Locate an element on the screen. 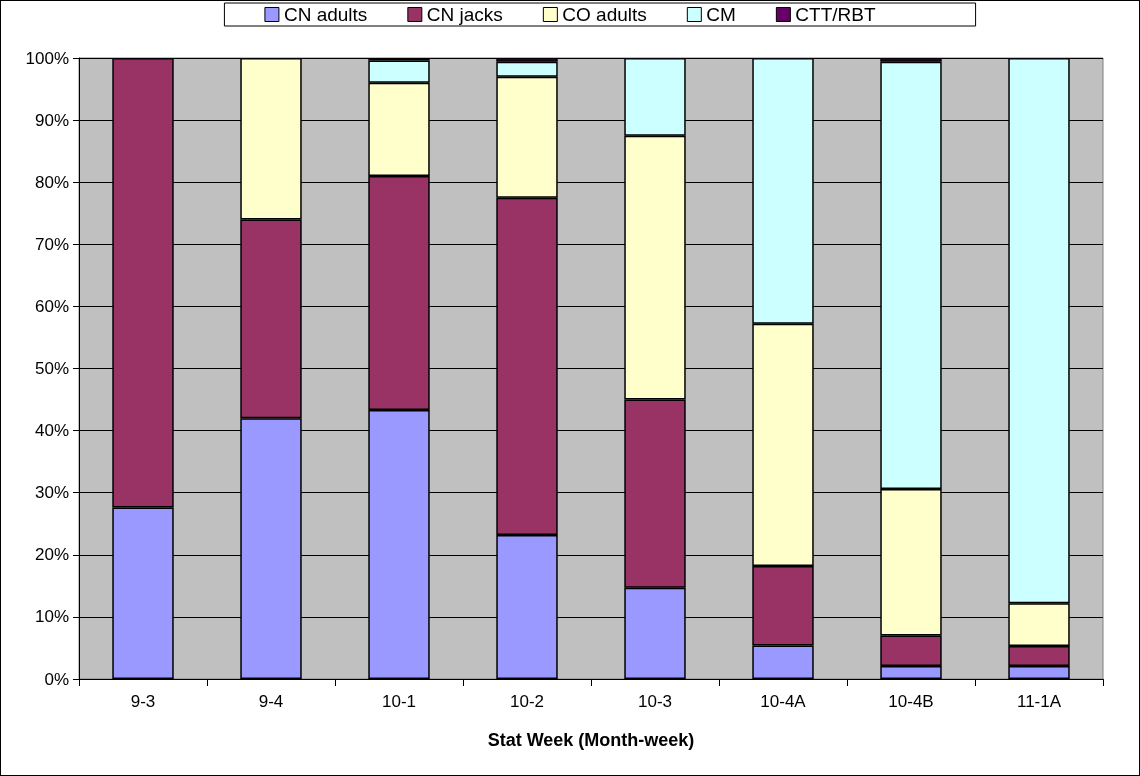 Image resolution: width=1140 pixels, height=776 pixels. x-tick-label: 10-3 is located at coordinates (655, 701).